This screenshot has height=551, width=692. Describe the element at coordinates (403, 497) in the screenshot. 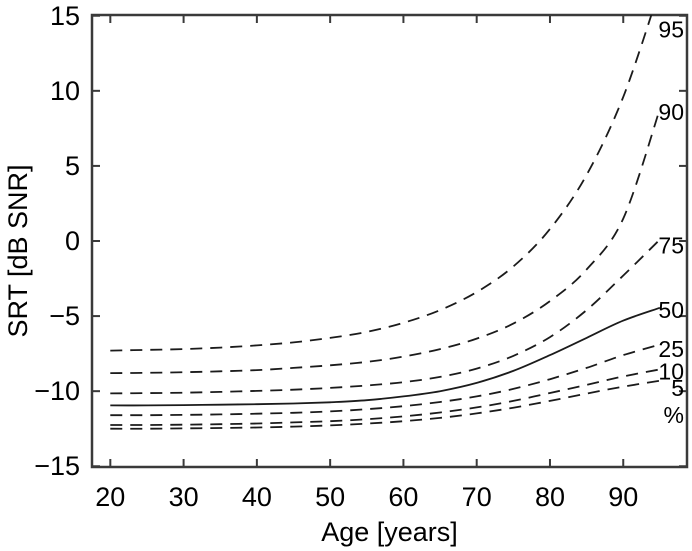

I see `x-tick-label: 60` at that location.